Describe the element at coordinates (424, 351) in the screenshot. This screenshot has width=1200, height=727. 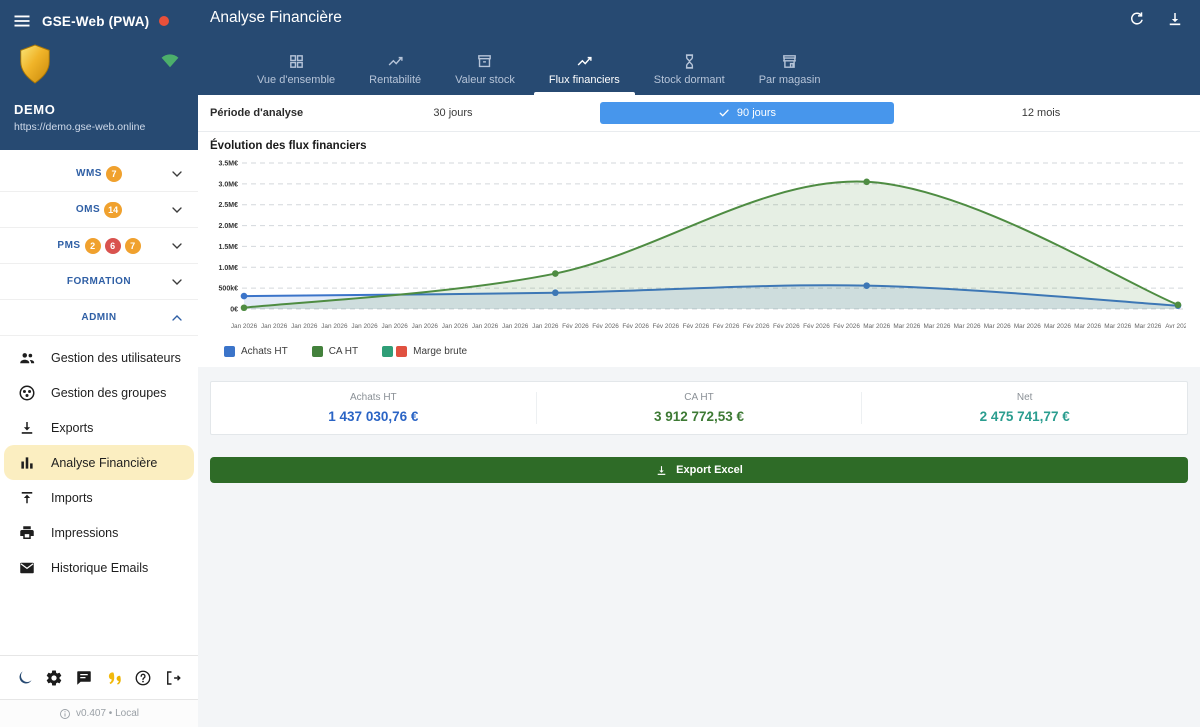
I see `legend-item-marge-brute: Marge brute` at that location.